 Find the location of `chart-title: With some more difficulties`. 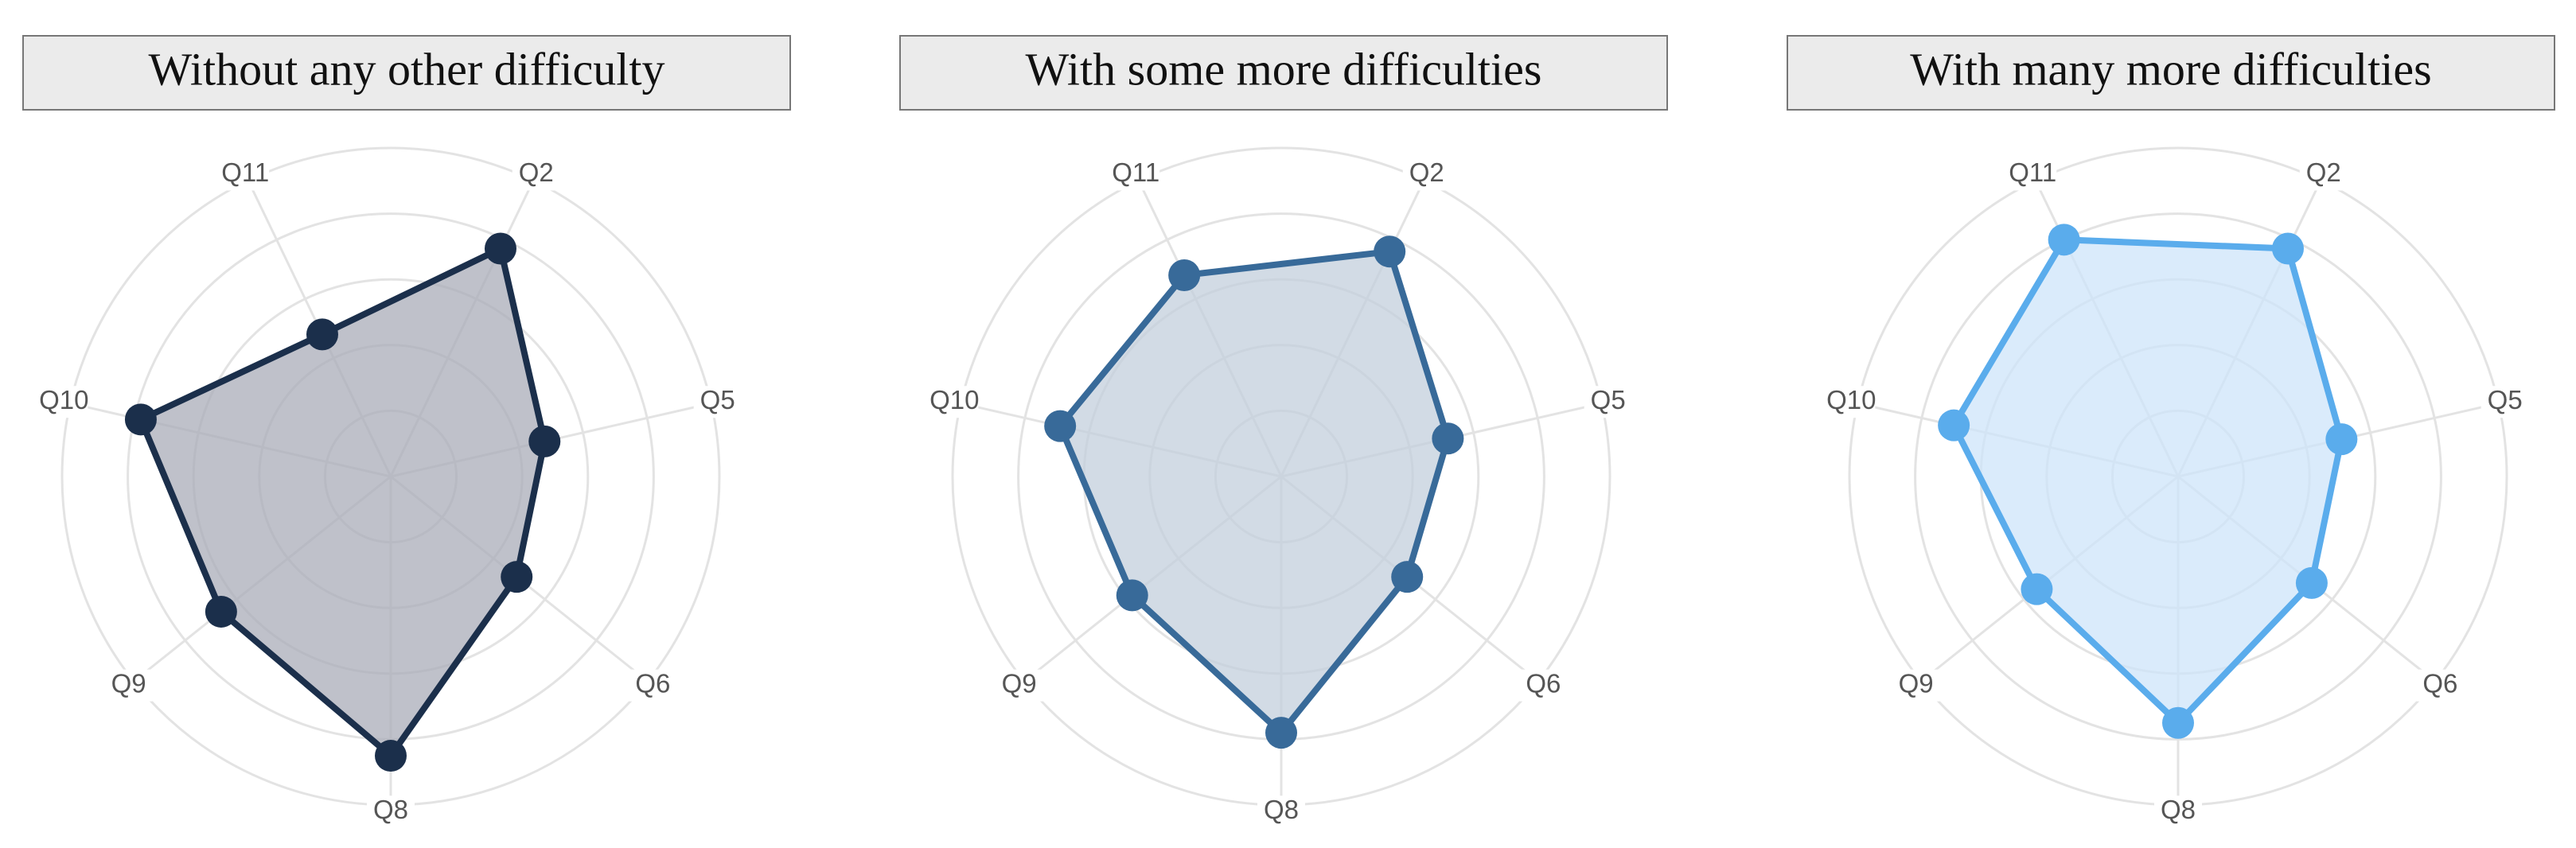

chart-title: With some more difficulties is located at coordinates (1284, 69).